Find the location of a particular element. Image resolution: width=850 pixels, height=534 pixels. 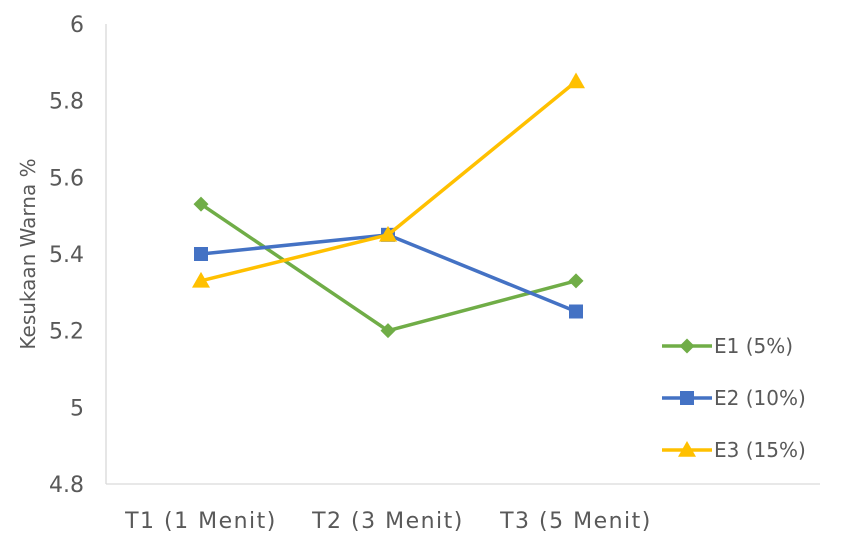

y-tick-label: 5.4 is located at coordinates (66, 255).